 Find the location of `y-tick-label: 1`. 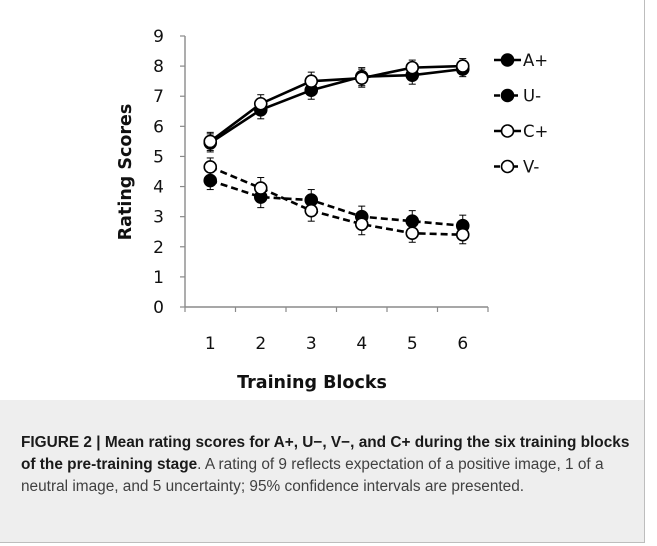

y-tick-label: 1 is located at coordinates (158, 278).